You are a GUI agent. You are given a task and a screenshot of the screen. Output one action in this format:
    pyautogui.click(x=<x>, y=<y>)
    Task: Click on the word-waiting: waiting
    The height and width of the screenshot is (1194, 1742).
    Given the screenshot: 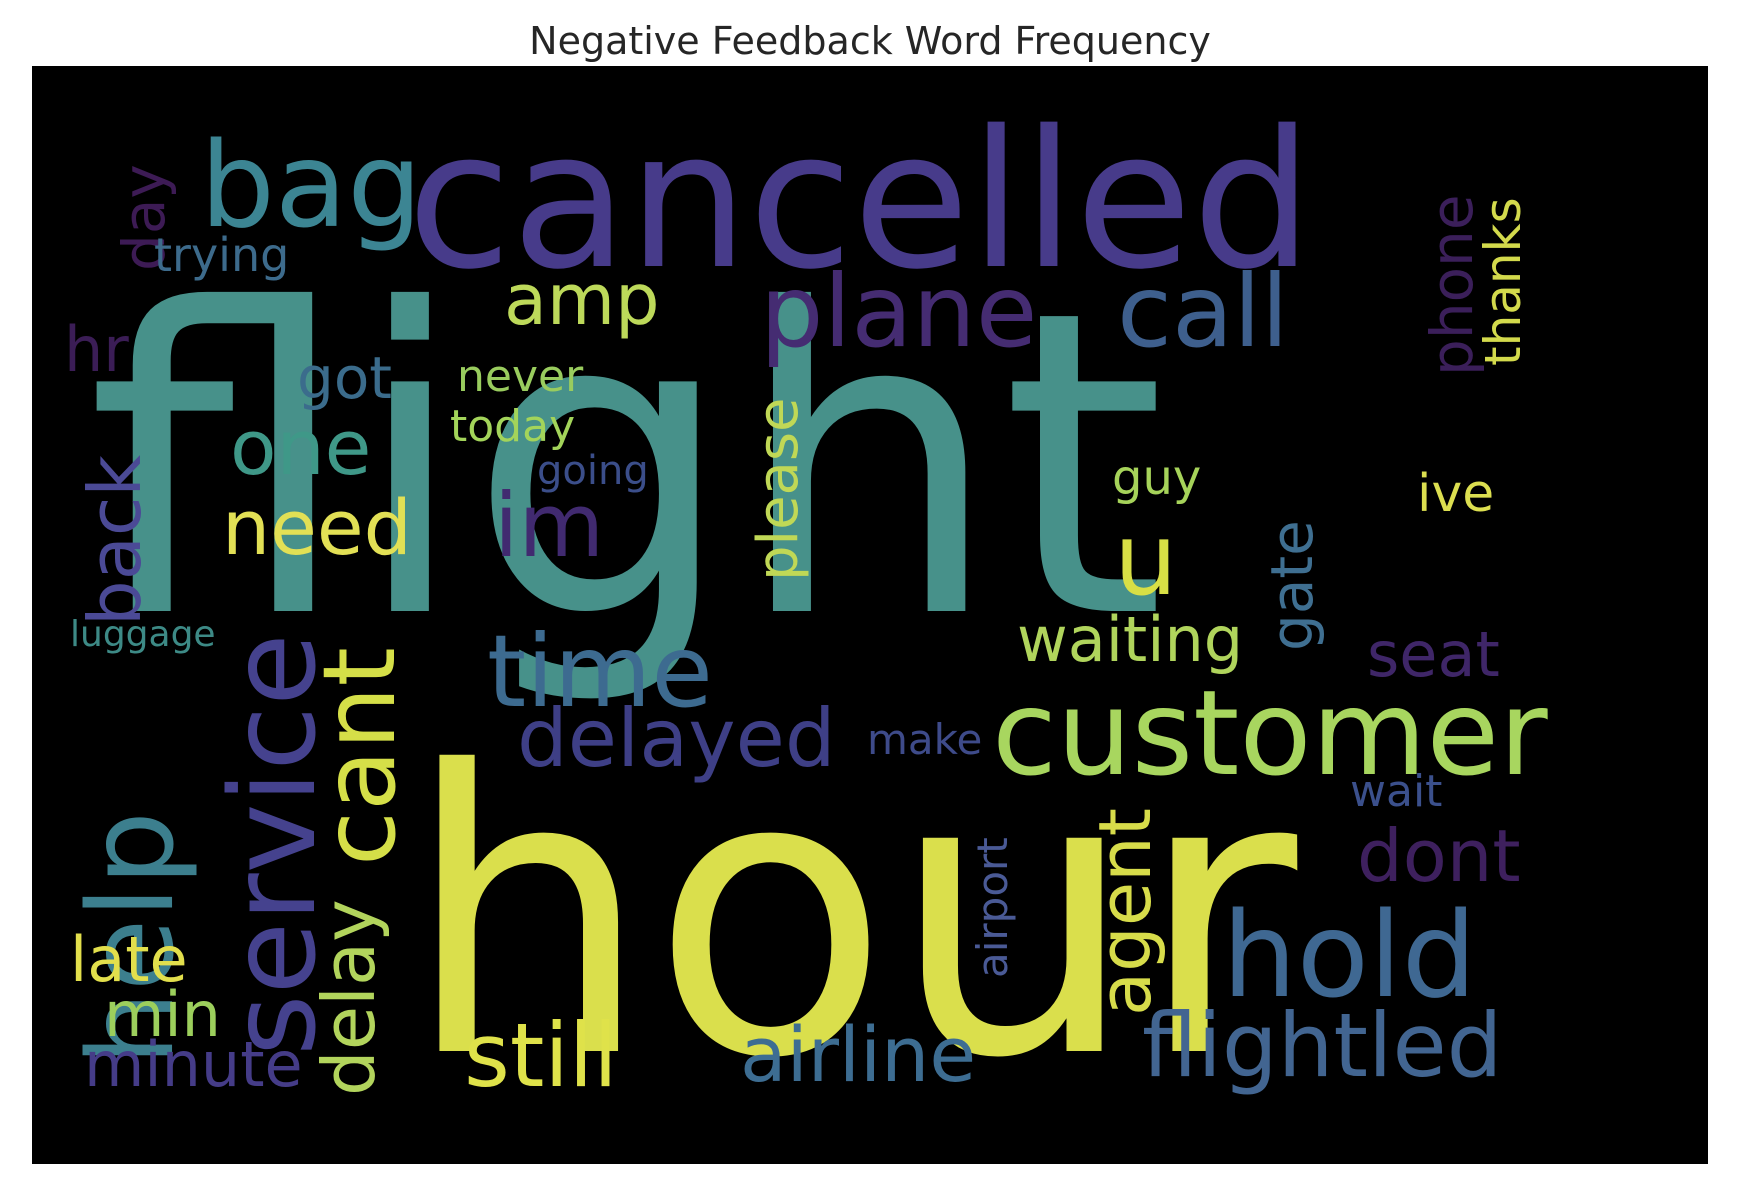 What is the action you would take?
    pyautogui.click(x=1130, y=639)
    